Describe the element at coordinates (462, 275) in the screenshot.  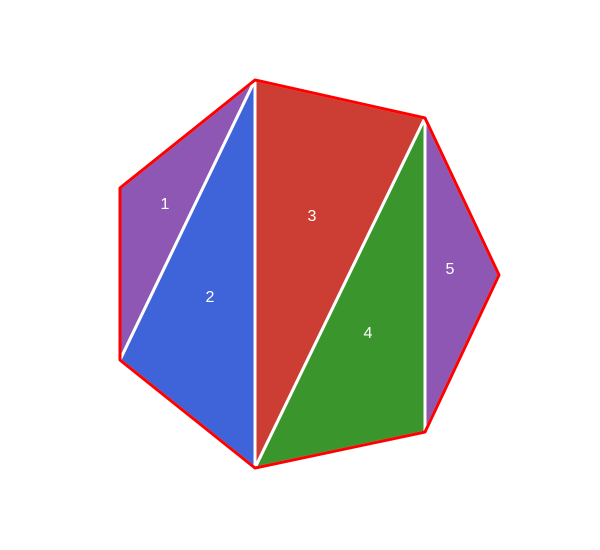
I see `region-5-triangle` at that location.